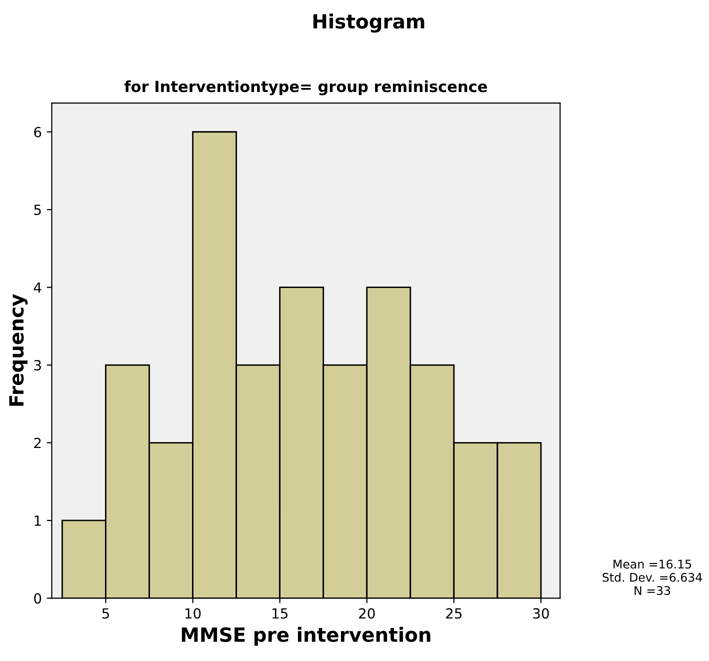 Image resolution: width=709 pixels, height=661 pixels. What do you see at coordinates (368, 23) in the screenshot?
I see `chart-title: Histogram` at bounding box center [368, 23].